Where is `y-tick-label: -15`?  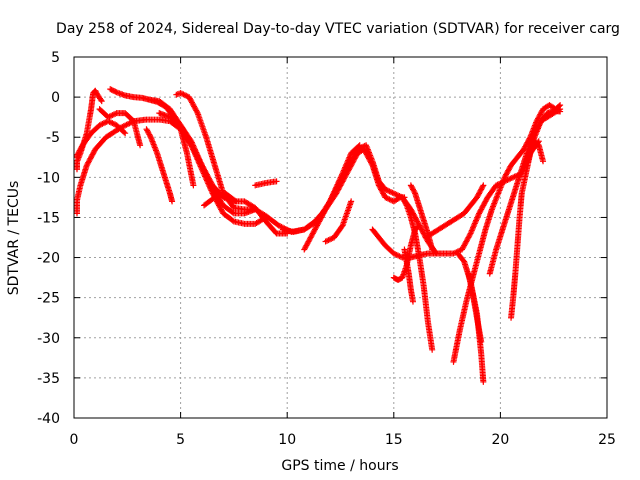 y-tick-label: -15 is located at coordinates (48, 218).